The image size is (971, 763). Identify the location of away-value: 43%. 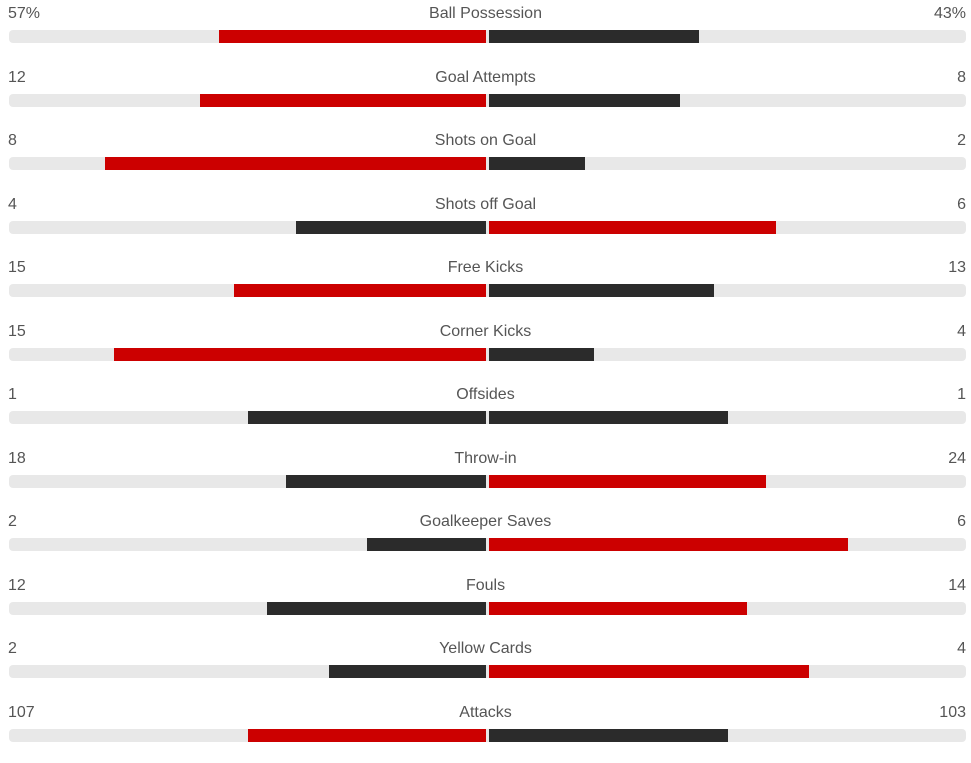
(949, 13).